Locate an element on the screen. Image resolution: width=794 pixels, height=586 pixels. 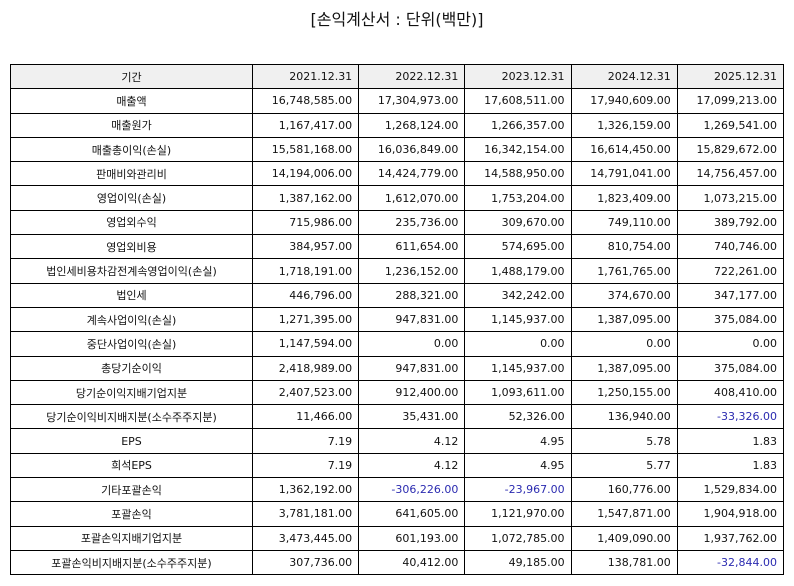
cell-value: 1,387,162.00 is located at coordinates (305, 198).